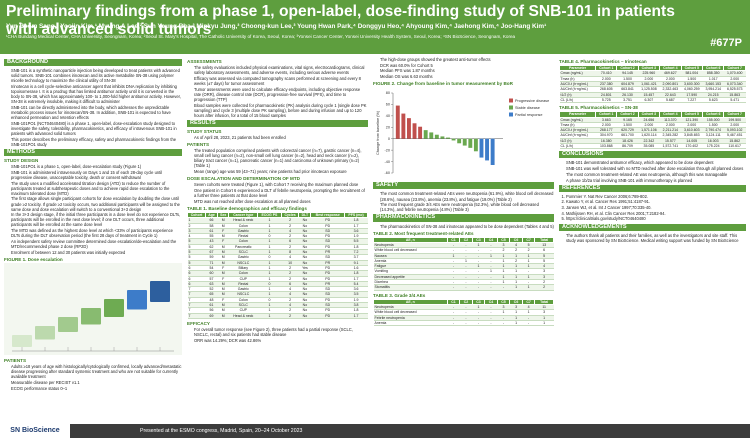 Image resolution: width=750 pixels, height=438 pixels. What do you see at coordinates (692, 89) in the screenshot?
I see `cell: 4,060.259` at bounding box center [692, 89].